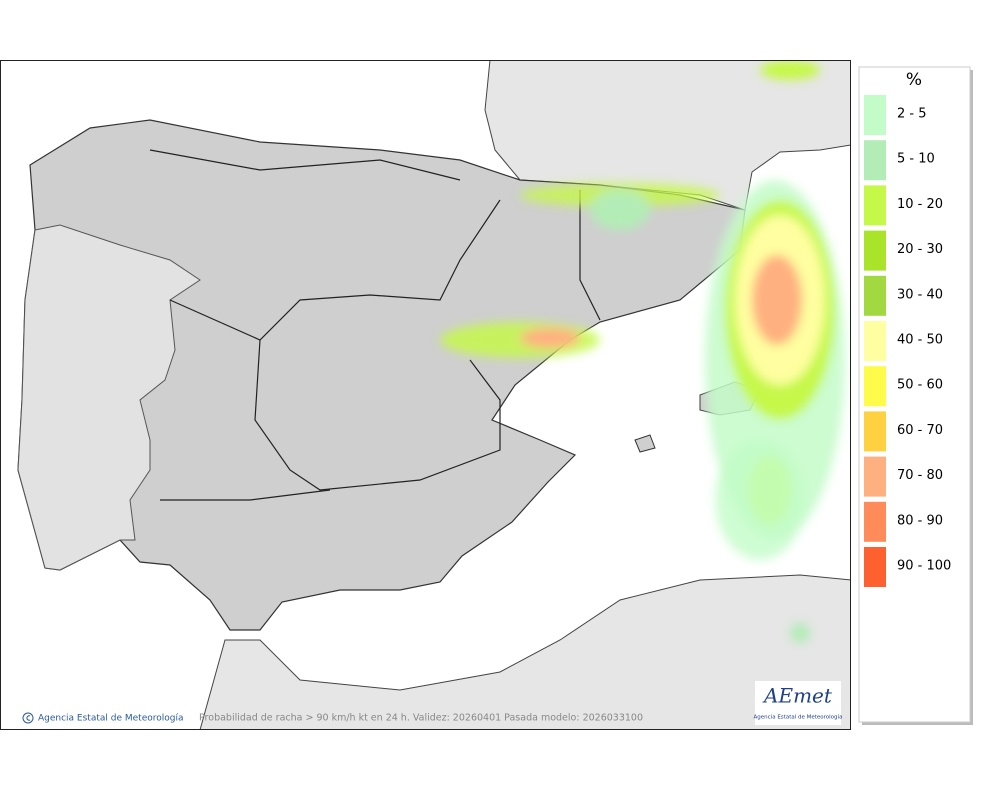  Describe the element at coordinates (916, 159) in the screenshot. I see `legend-label: 5 - 10` at that location.